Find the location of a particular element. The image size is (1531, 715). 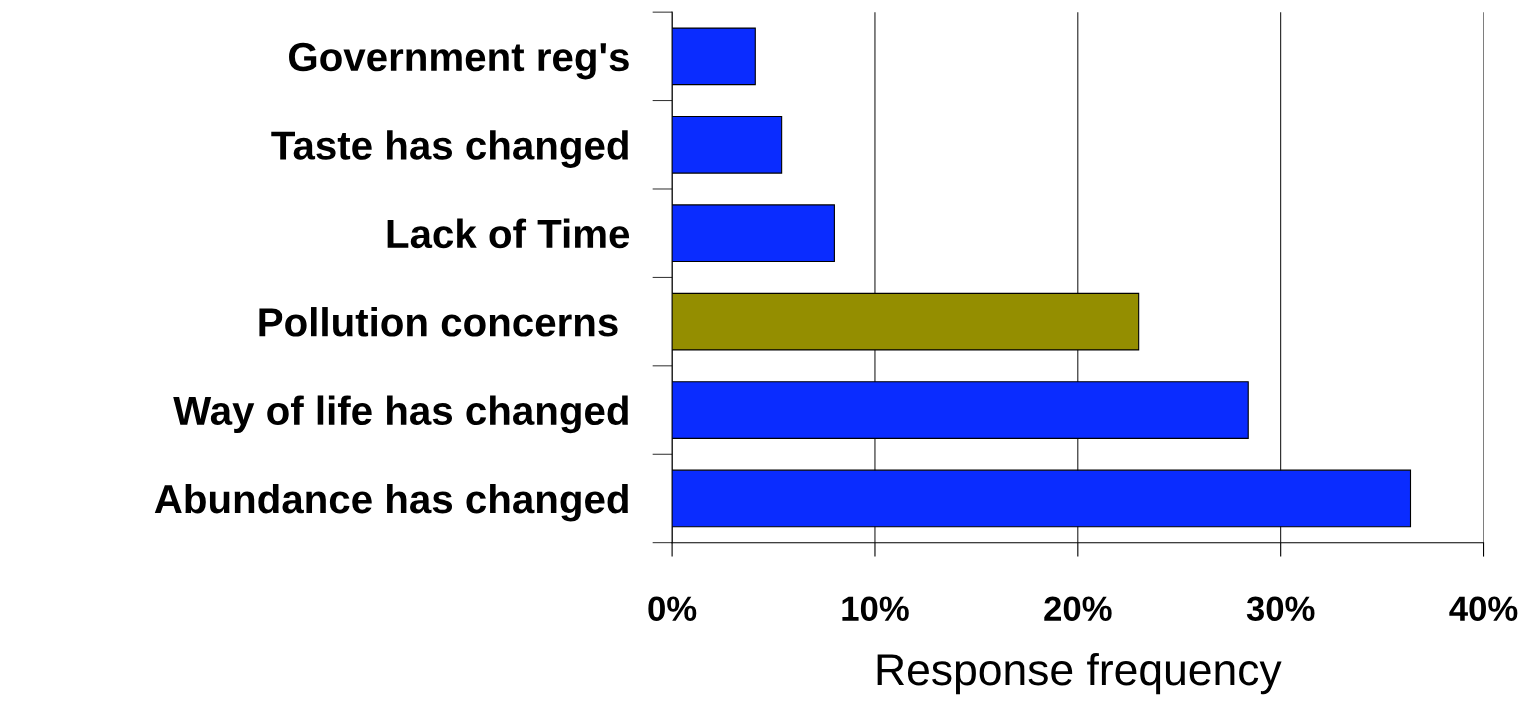

y-tick-label: Taste has changed is located at coordinates (449, 149).